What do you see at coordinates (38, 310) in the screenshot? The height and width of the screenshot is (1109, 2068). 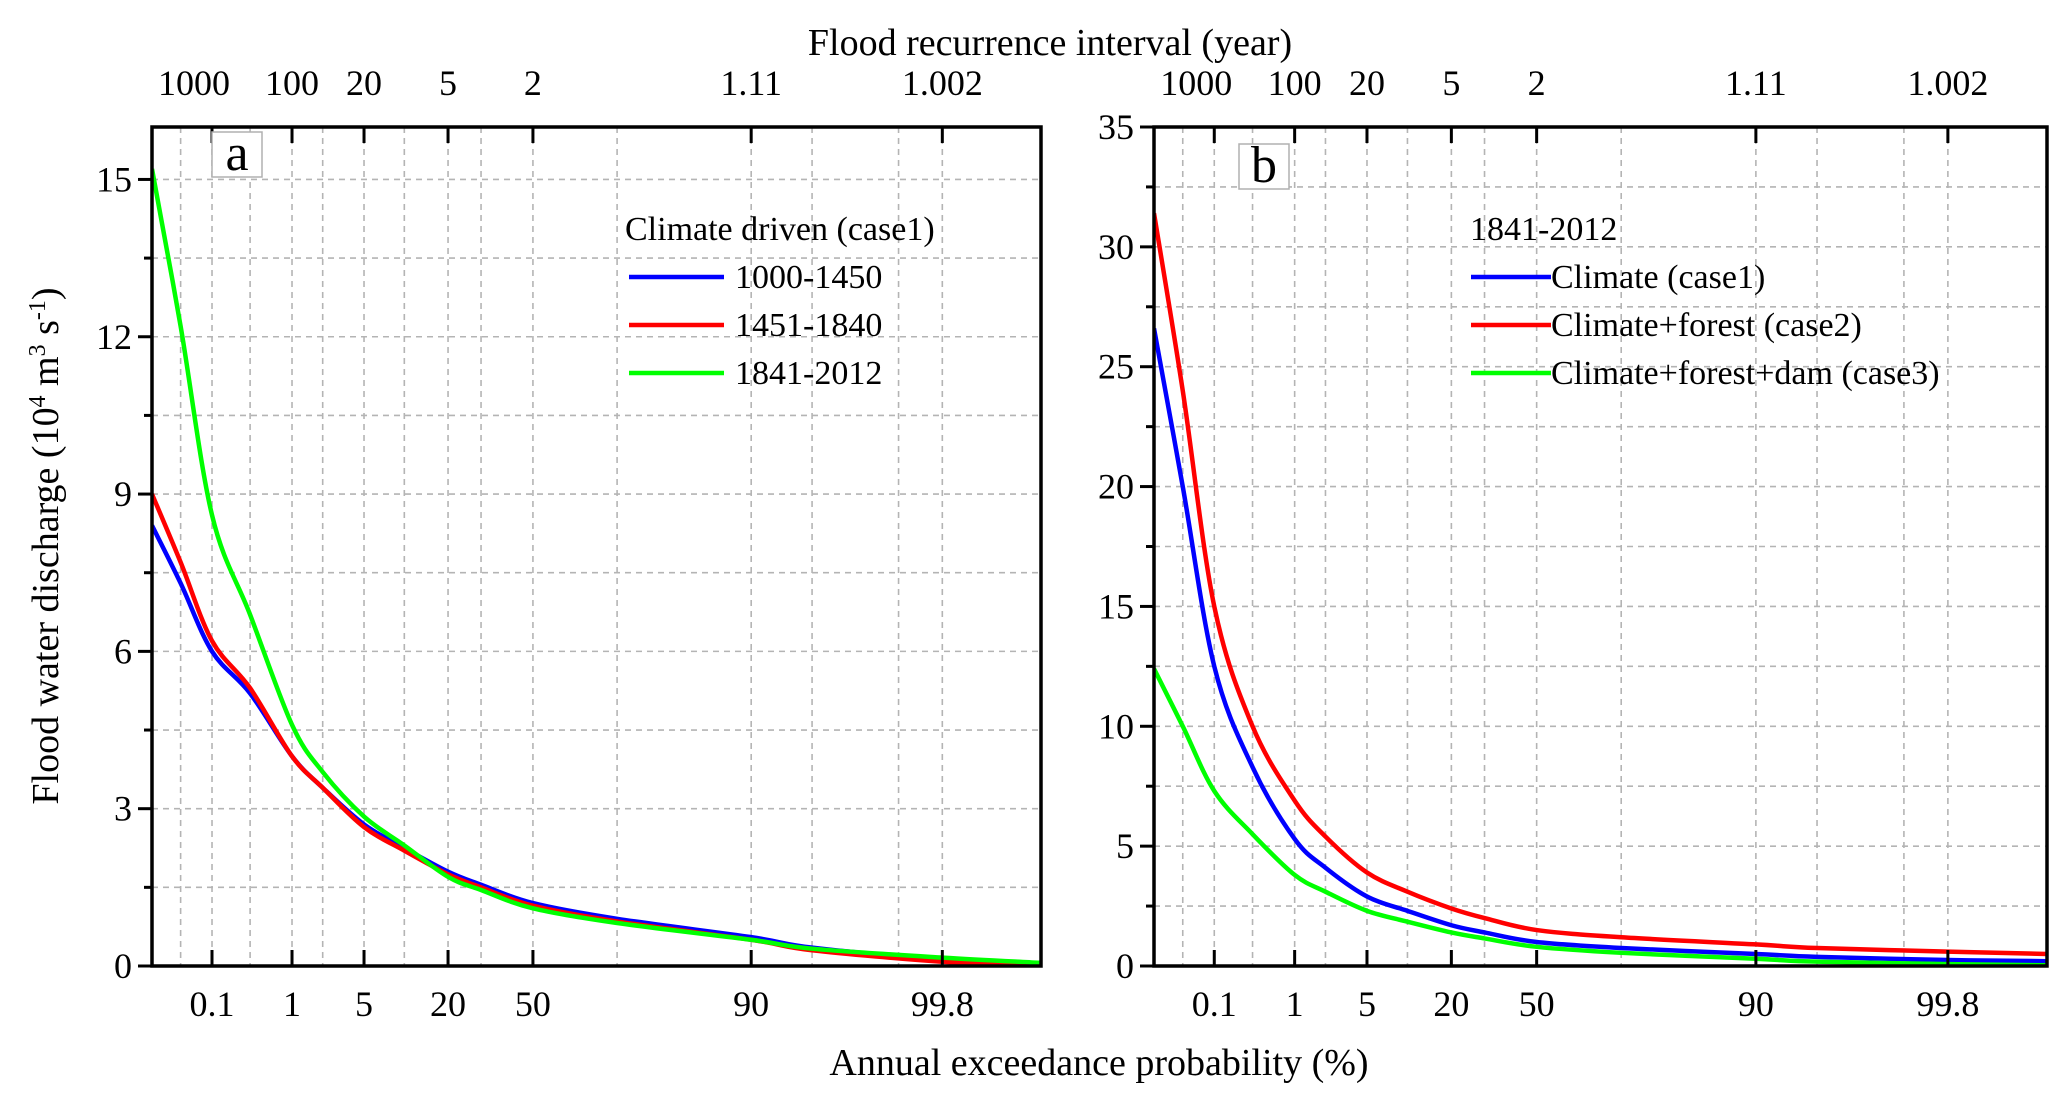 I see `y-axis-title-exp3: -1` at bounding box center [38, 310].